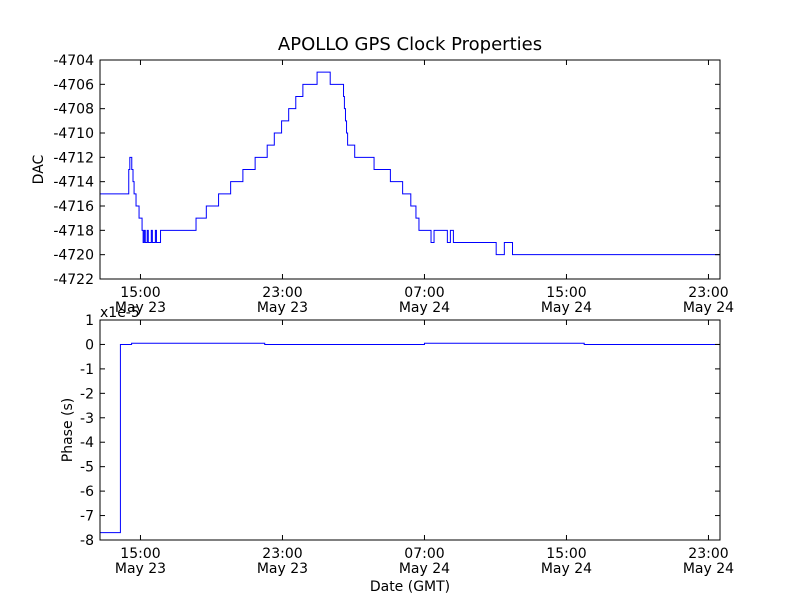  What do you see at coordinates (87, 370) in the screenshot?
I see `y-tick-label: -1` at bounding box center [87, 370].